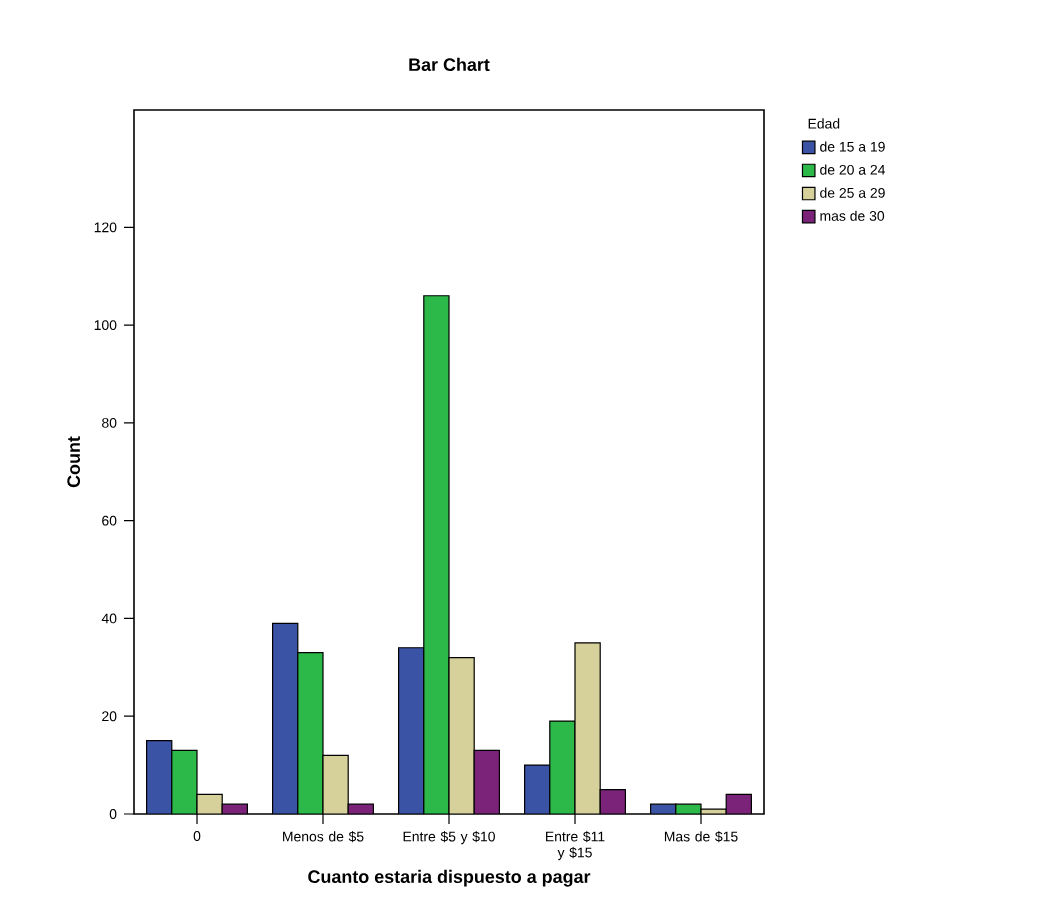 The image size is (1044, 920). I want to click on x-axis-title: Cuanto estaria dispuesto a pagar, so click(449, 878).